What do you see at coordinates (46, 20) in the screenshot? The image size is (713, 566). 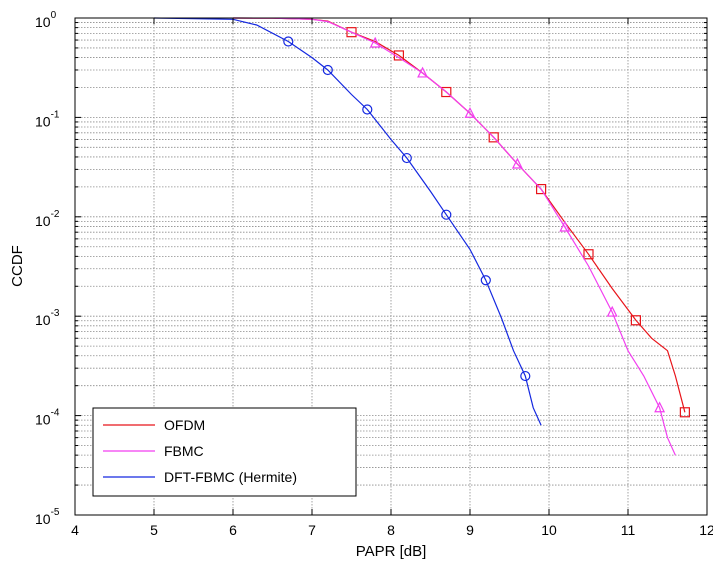 I see `y-tick-label: 10⁰` at bounding box center [46, 20].